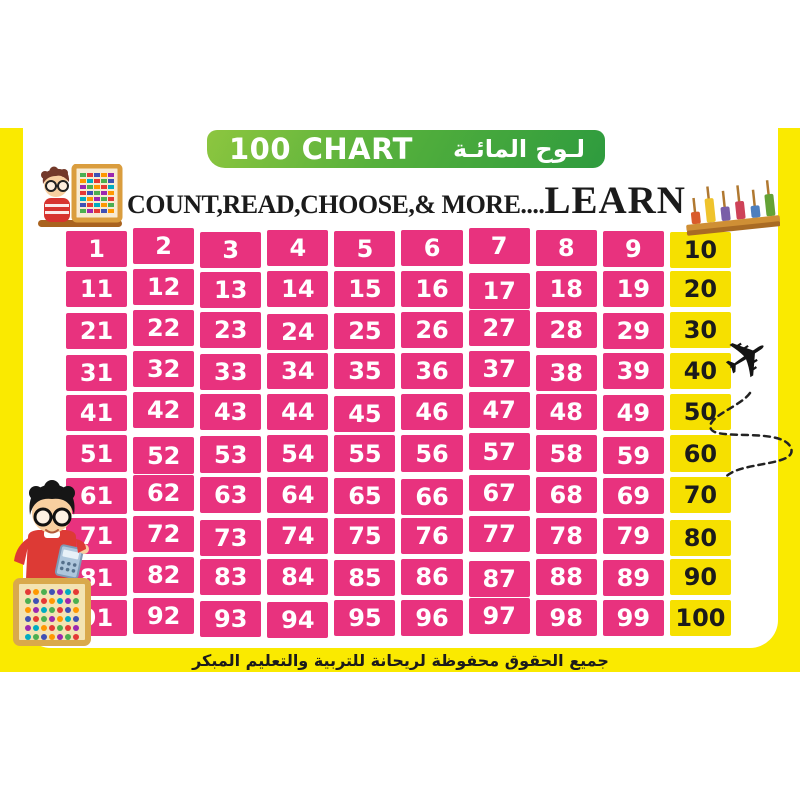 The image size is (800, 800). Describe the element at coordinates (615, 200) in the screenshot. I see `subtitle-learn: LEARN` at that location.